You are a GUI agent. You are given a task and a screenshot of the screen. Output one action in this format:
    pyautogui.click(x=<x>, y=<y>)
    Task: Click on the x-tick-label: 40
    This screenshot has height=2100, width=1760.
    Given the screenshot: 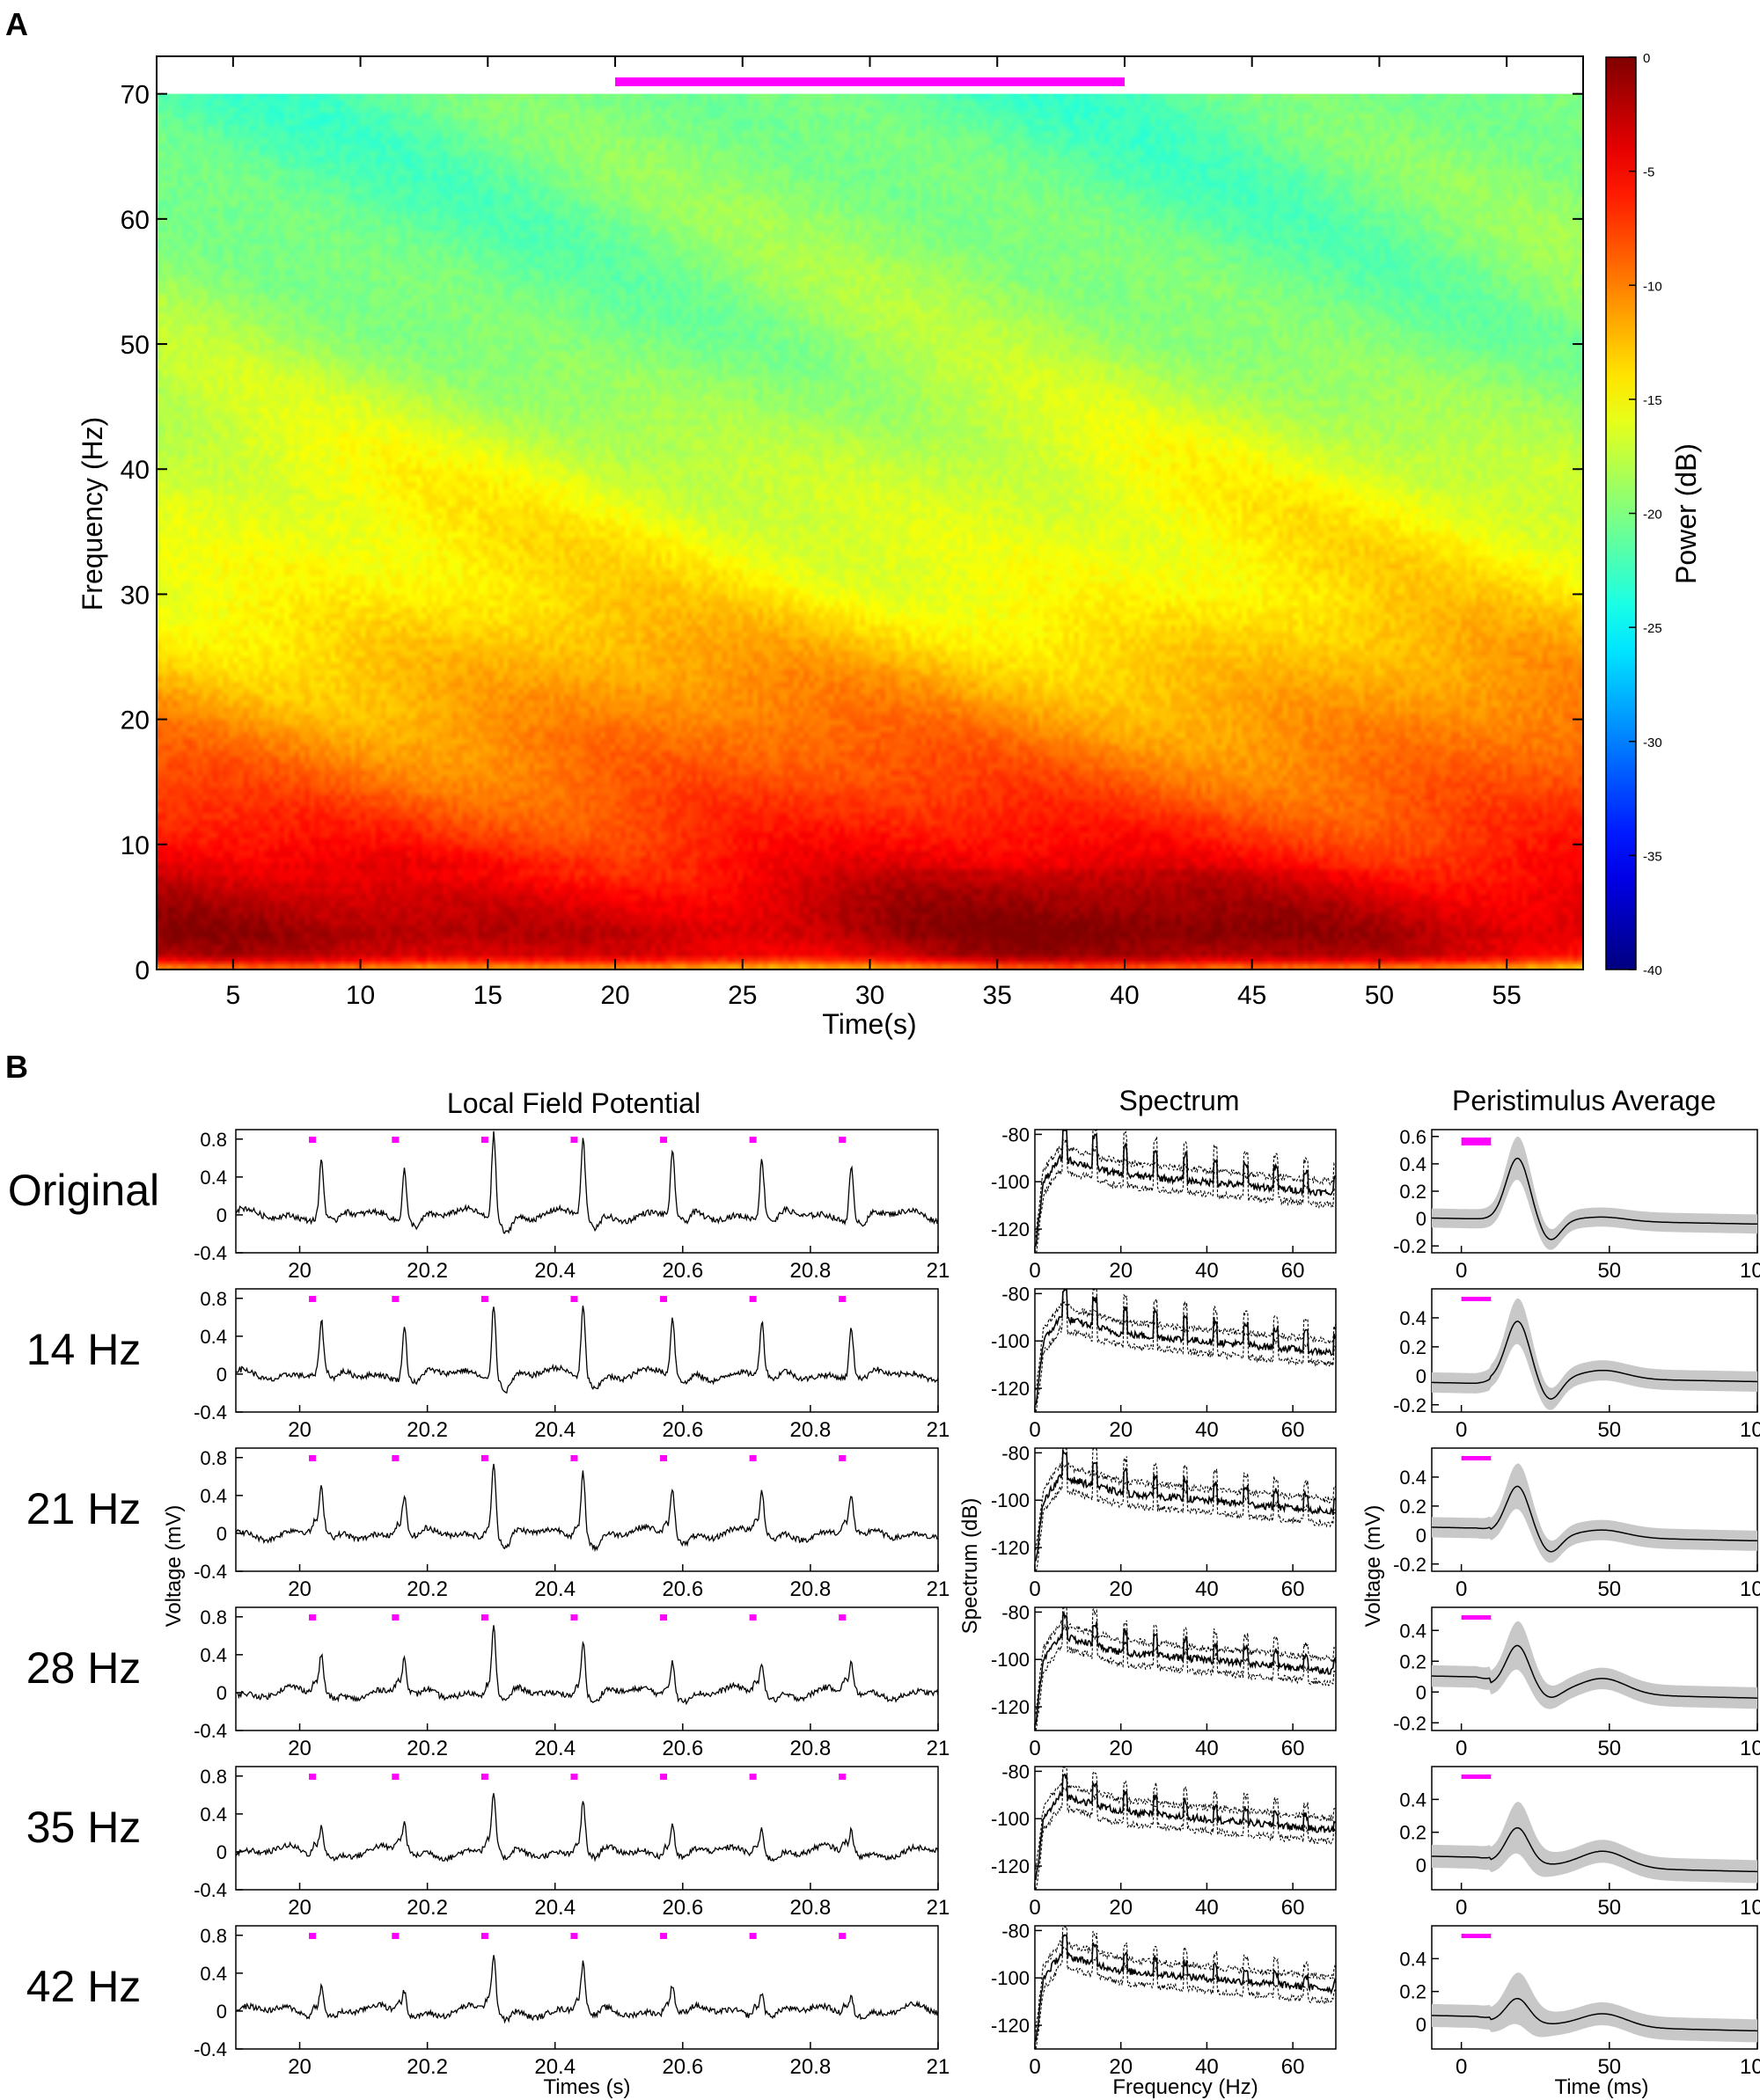 What is the action you would take?
    pyautogui.click(x=1125, y=995)
    